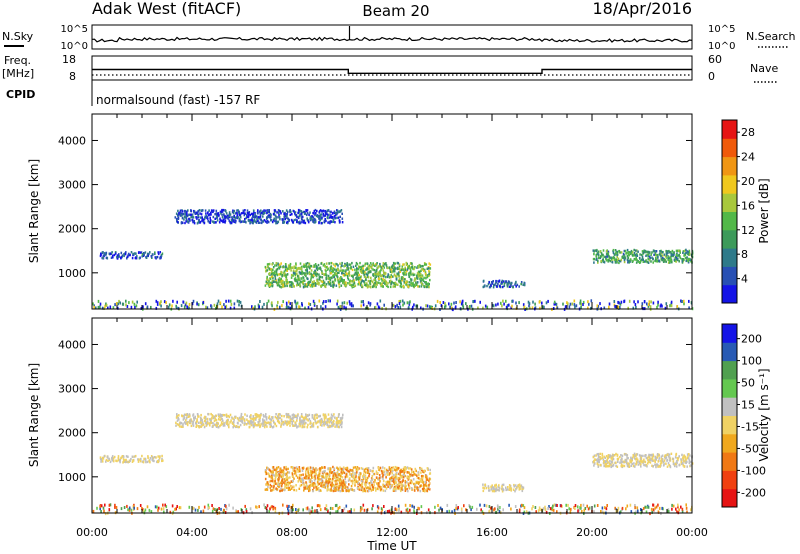 The height and width of the screenshot is (554, 800). Describe the element at coordinates (748, 205) in the screenshot. I see `colorbar-tick-label: 16` at that location.